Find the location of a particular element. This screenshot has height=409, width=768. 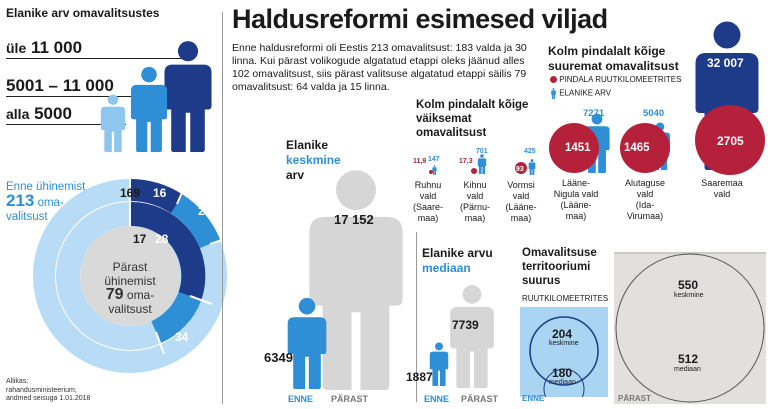

territory-after-median-label: mediaan is located at coordinates (687, 369).